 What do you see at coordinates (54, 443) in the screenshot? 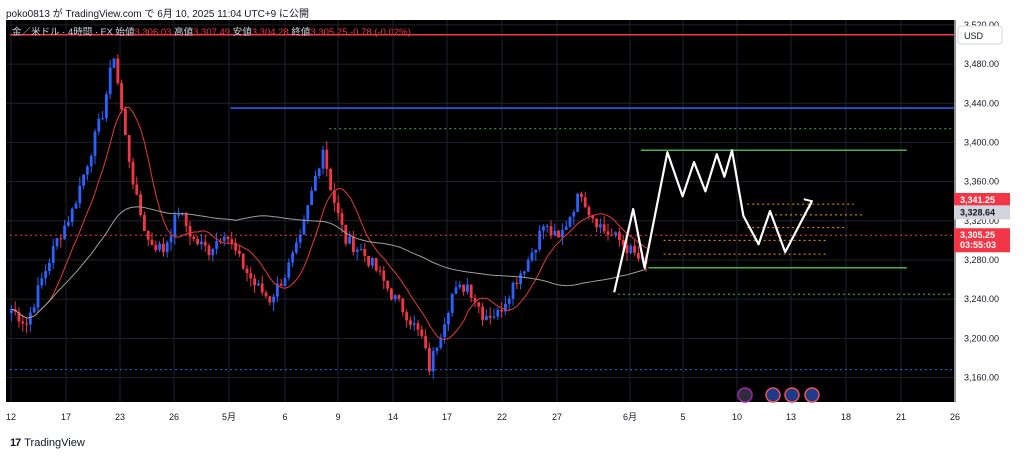
I see `brand-label: TradingView` at bounding box center [54, 443].